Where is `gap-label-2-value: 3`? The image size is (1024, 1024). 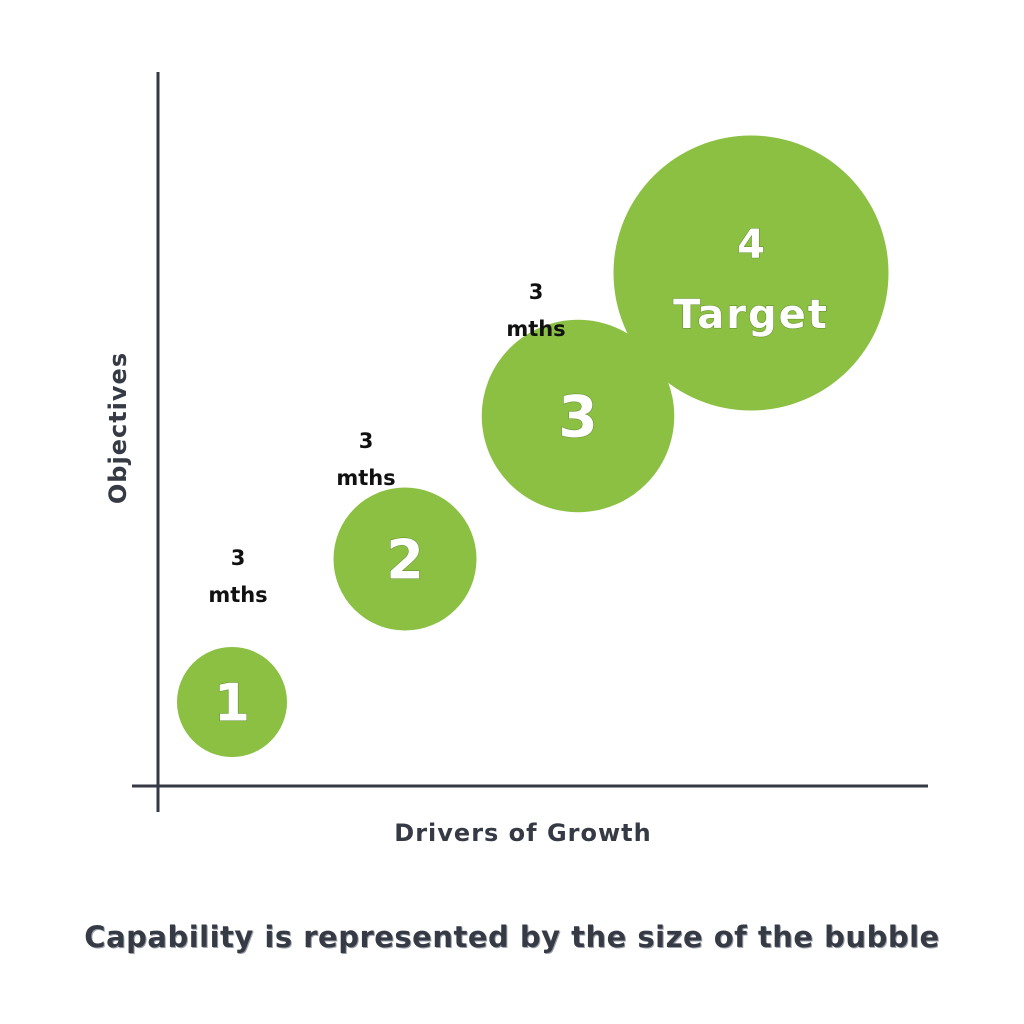 gap-label-2-value: 3 is located at coordinates (366, 441).